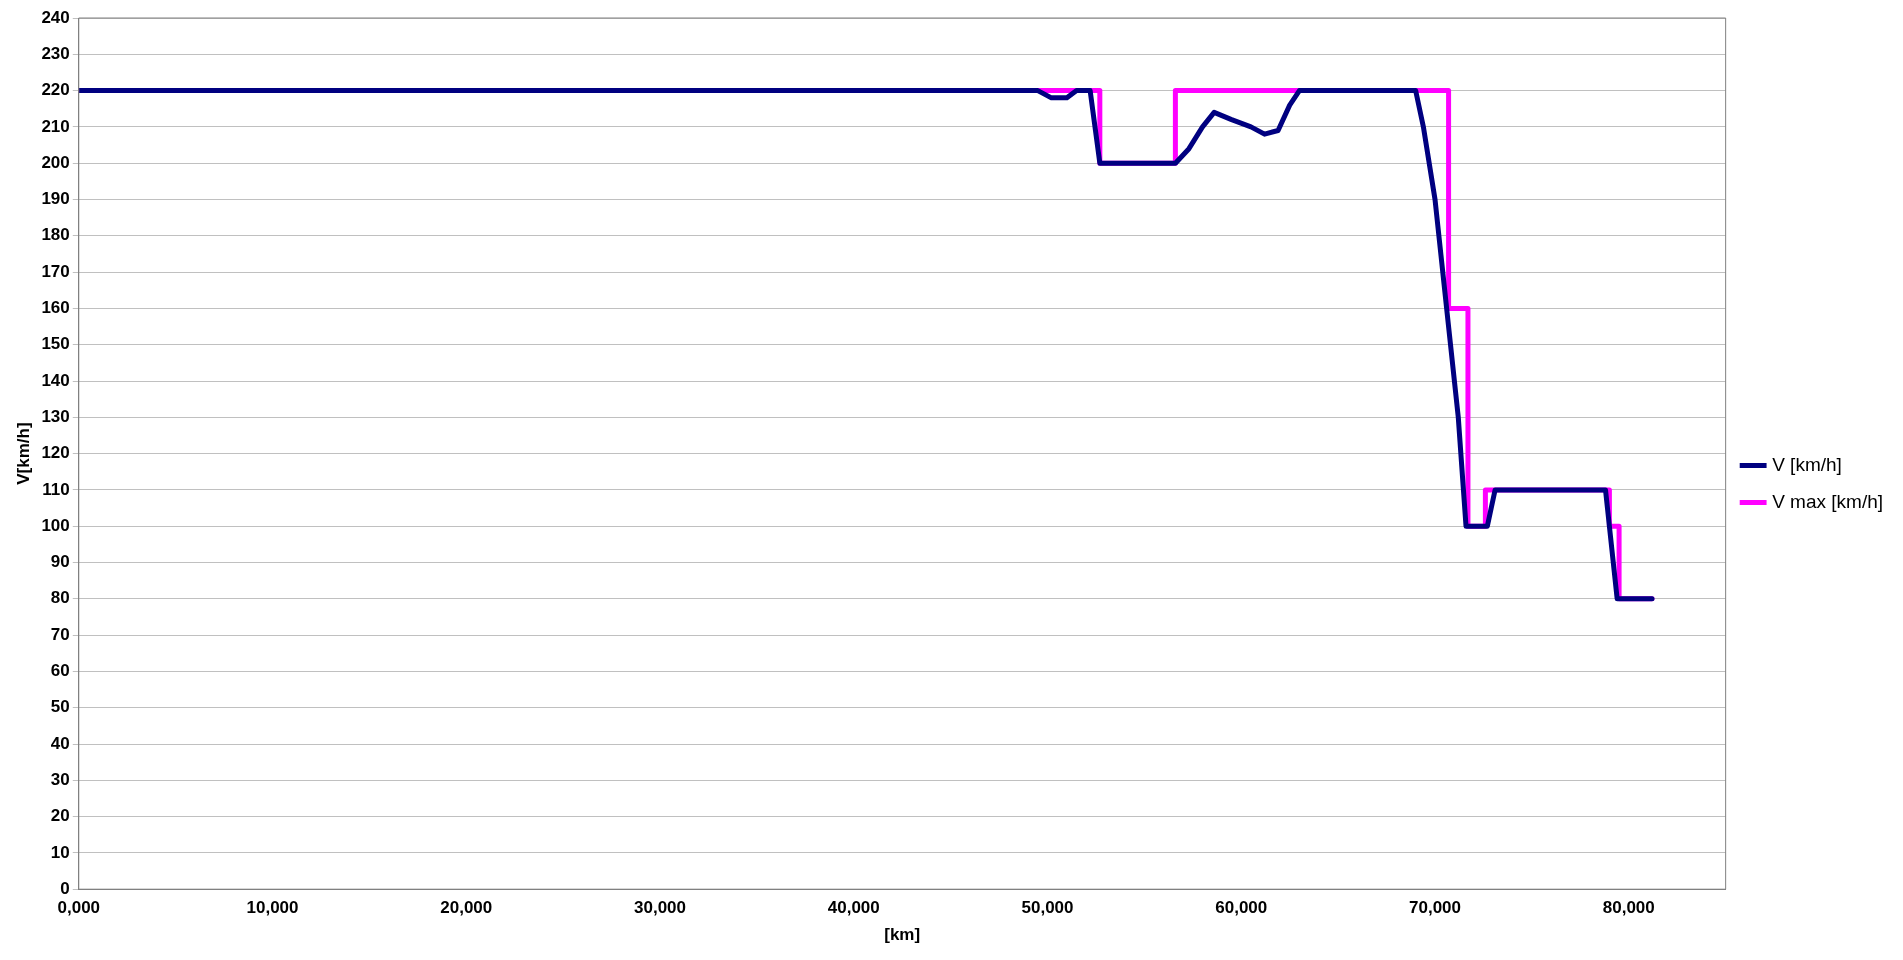 Image resolution: width=1903 pixels, height=960 pixels. What do you see at coordinates (79, 908) in the screenshot?
I see `x-tick-label: 0,000` at bounding box center [79, 908].